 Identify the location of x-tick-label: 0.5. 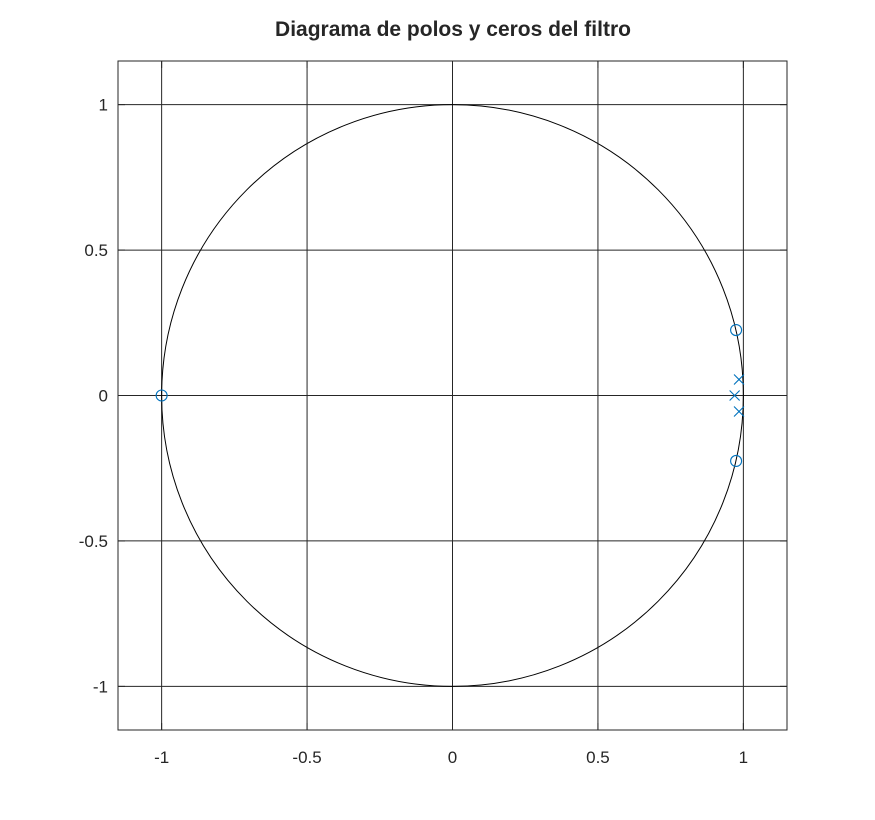
(598, 757).